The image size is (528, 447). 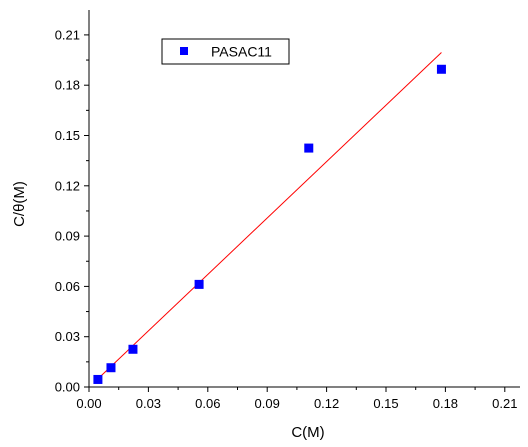 What do you see at coordinates (67, 236) in the screenshot?
I see `y-tick-label: 0.09` at bounding box center [67, 236].